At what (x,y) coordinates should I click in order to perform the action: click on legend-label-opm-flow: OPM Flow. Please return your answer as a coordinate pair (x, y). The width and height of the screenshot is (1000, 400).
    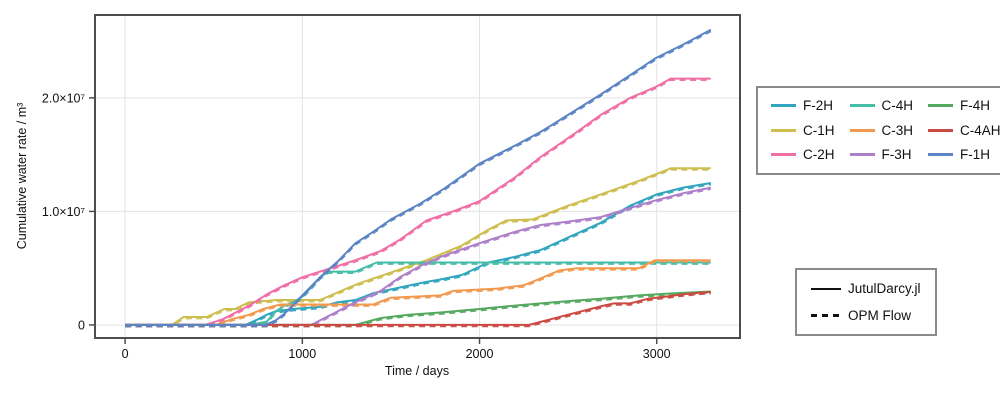
    Looking at the image, I should click on (880, 315).